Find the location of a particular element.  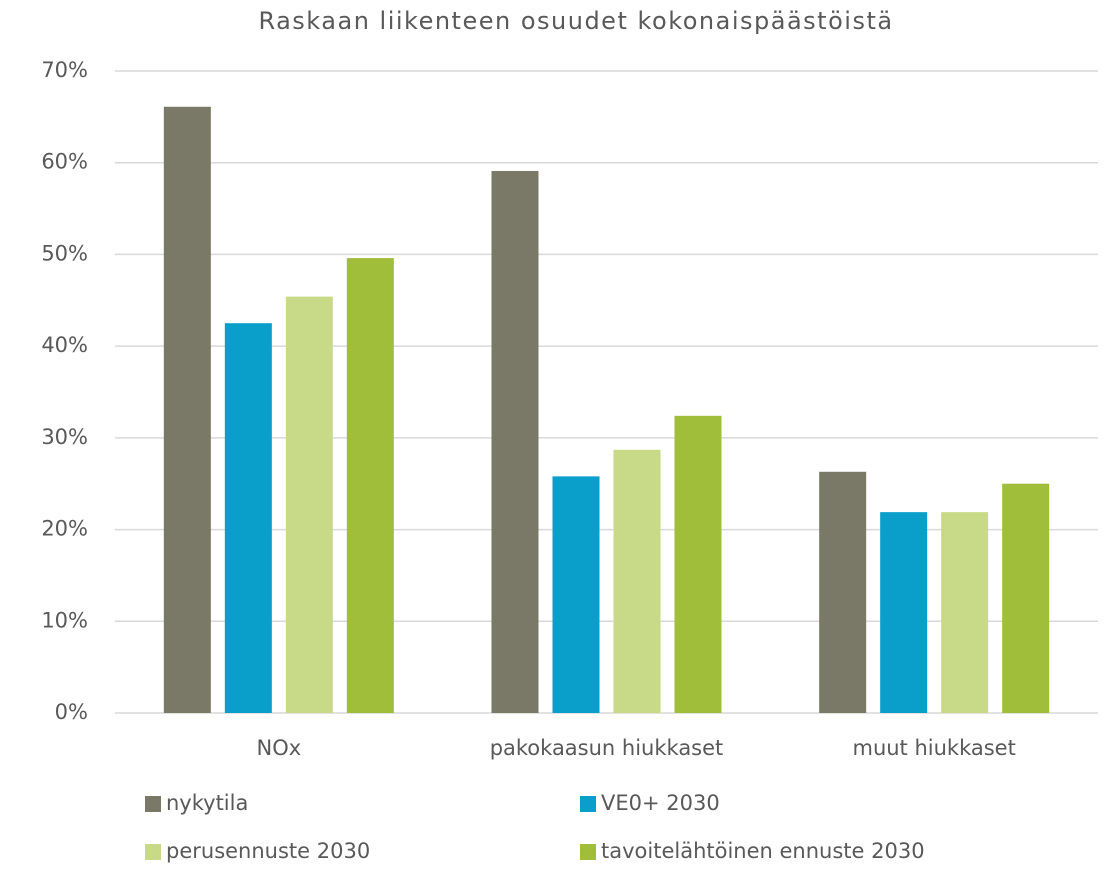

legend-label: tavoitelähtöinen ennuste 2030 is located at coordinates (763, 851).